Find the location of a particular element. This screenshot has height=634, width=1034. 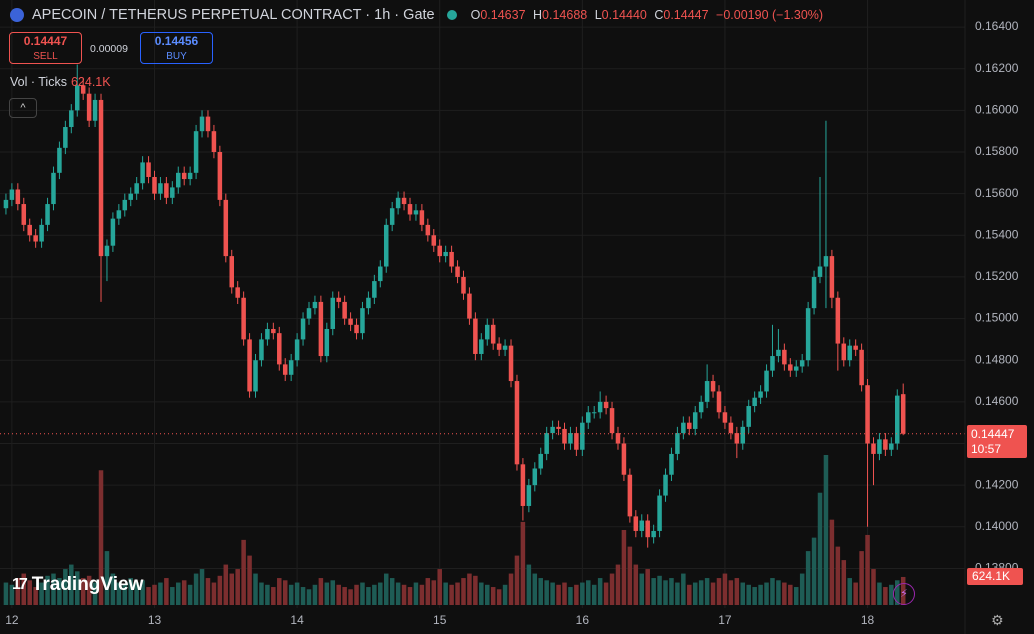

x-tick-label: 17 is located at coordinates (725, 620).